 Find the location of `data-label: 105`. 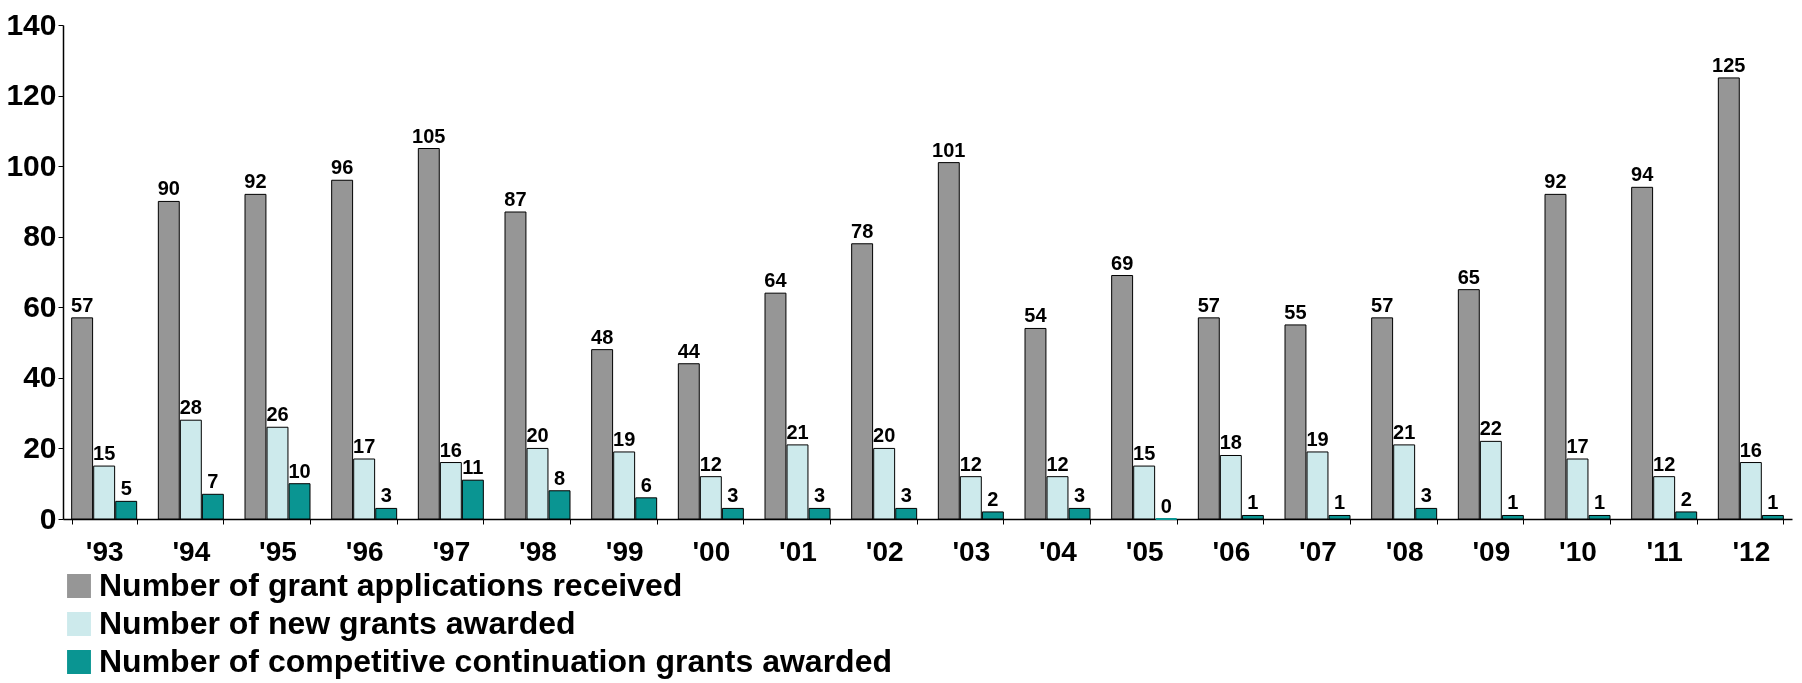

data-label: 105 is located at coordinates (429, 135).